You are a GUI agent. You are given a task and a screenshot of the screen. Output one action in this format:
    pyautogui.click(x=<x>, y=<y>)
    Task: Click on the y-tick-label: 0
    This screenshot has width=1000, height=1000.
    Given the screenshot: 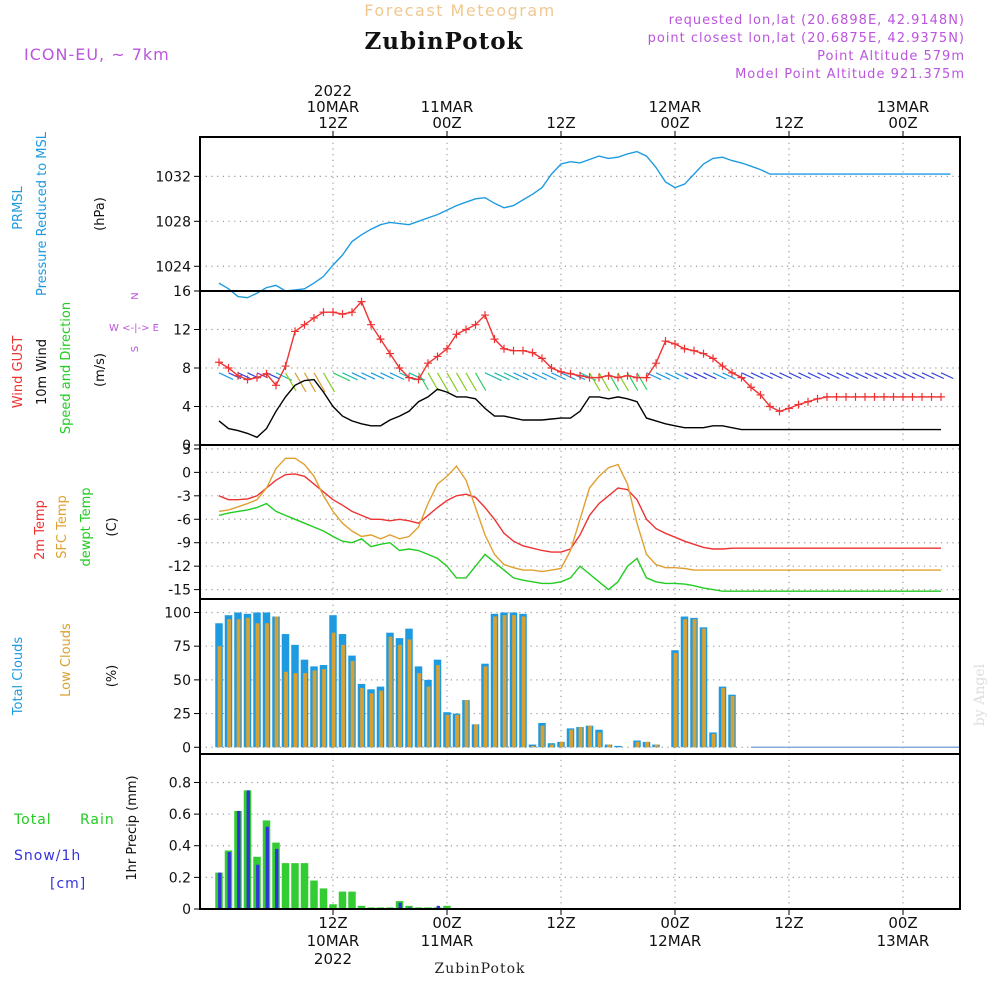 What is the action you would take?
    pyautogui.click(x=186, y=473)
    